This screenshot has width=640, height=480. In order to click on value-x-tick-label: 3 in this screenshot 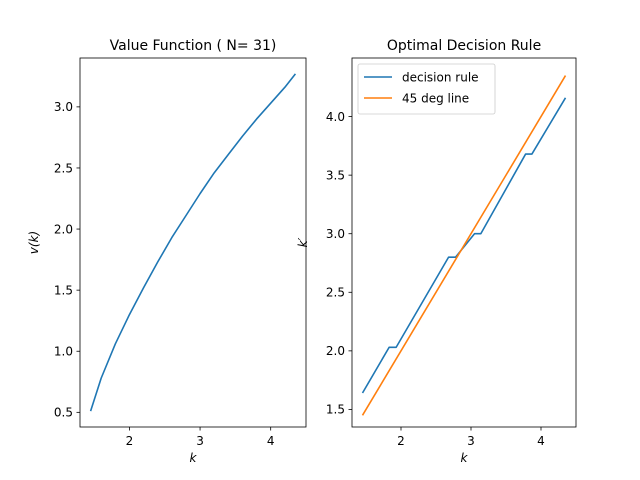, I will do `click(200, 441)`.